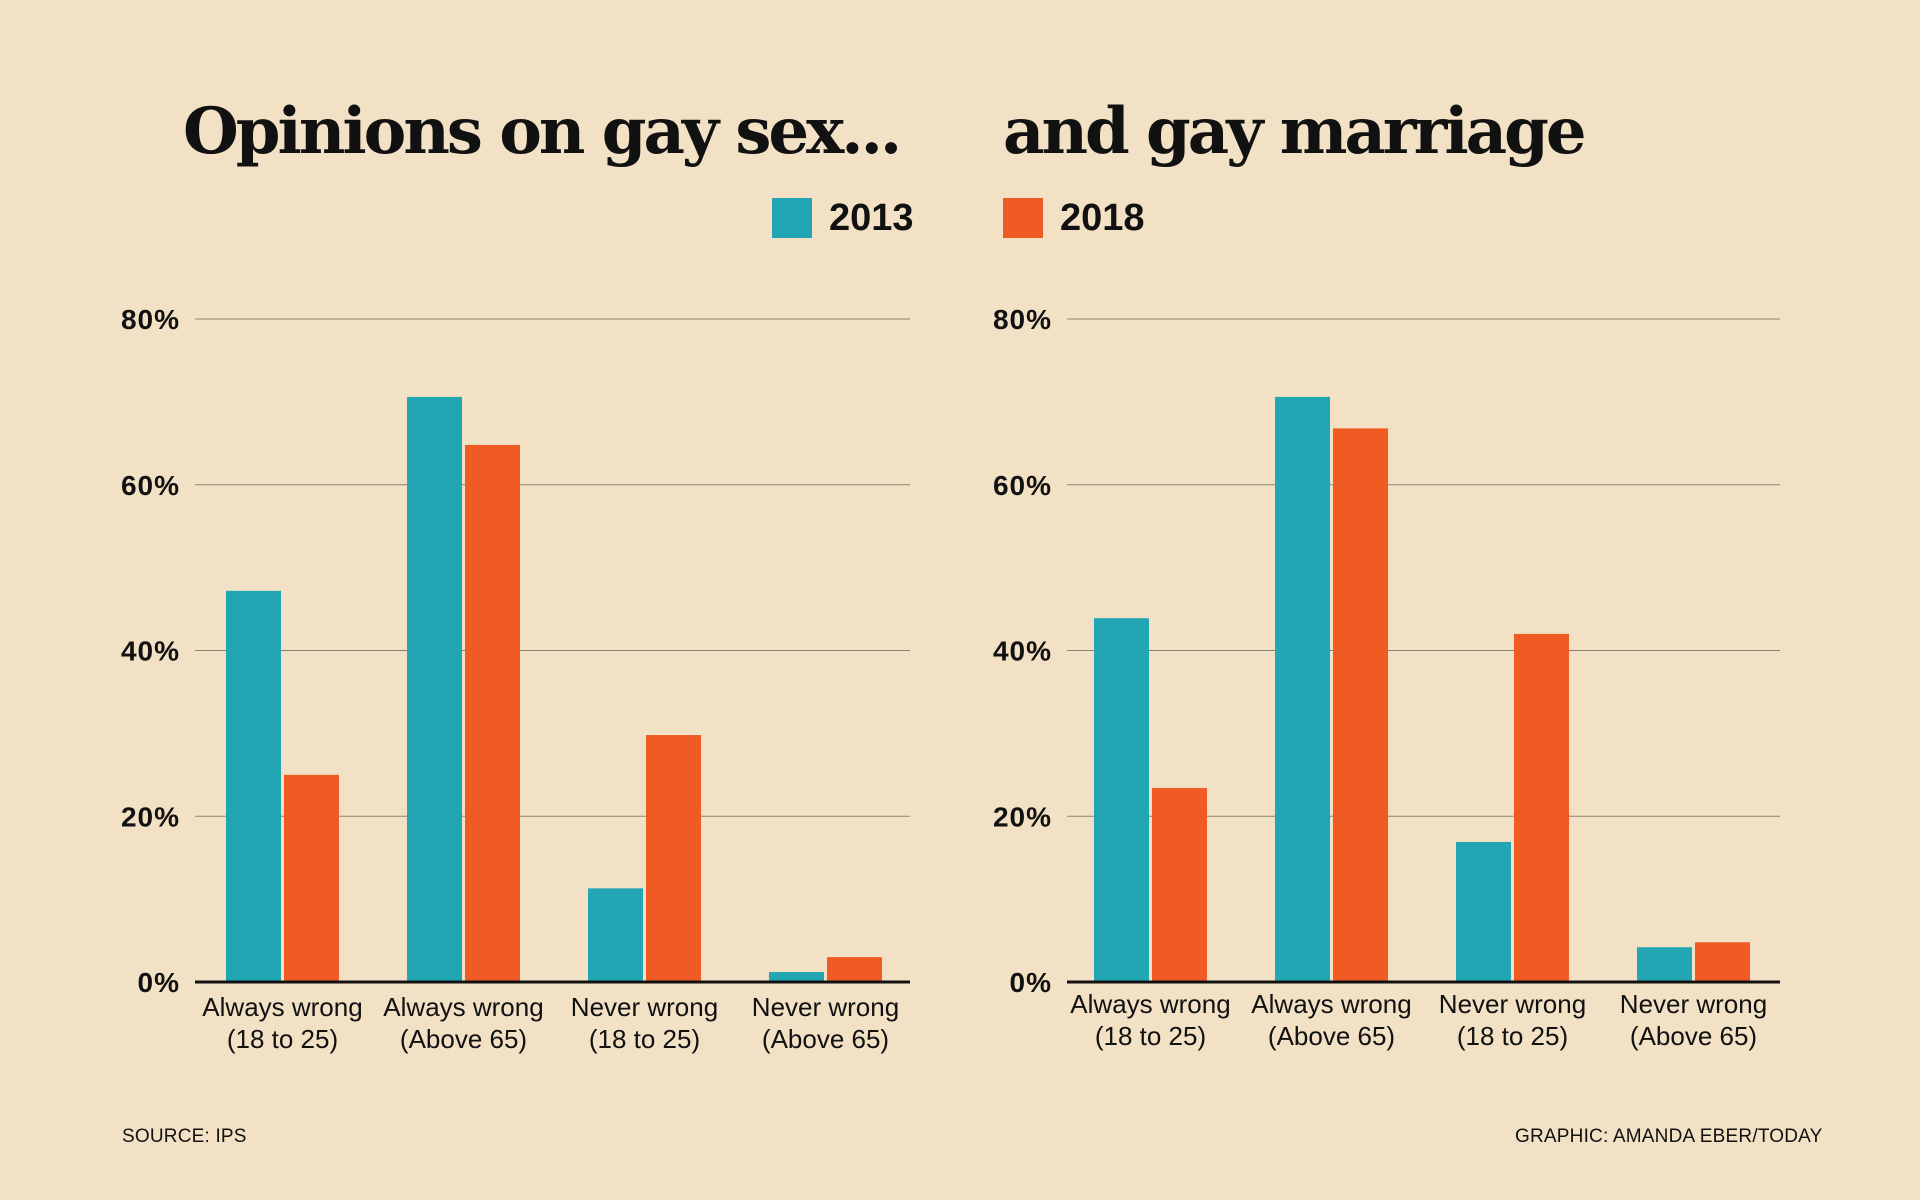  What do you see at coordinates (1102, 217) in the screenshot?
I see `legend-label-2018: 2018` at bounding box center [1102, 217].